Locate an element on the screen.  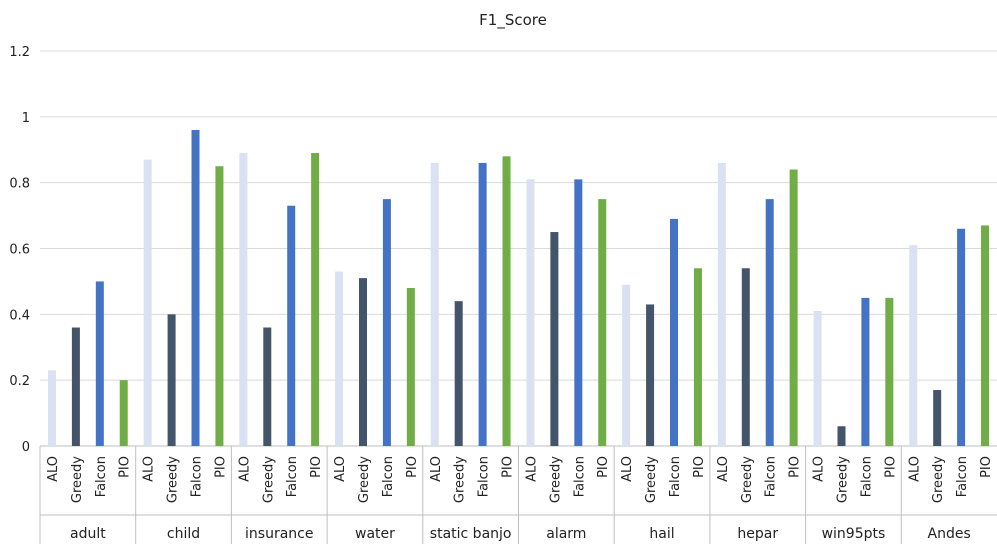
y-tick-label: 1.2 is located at coordinates (19, 52).